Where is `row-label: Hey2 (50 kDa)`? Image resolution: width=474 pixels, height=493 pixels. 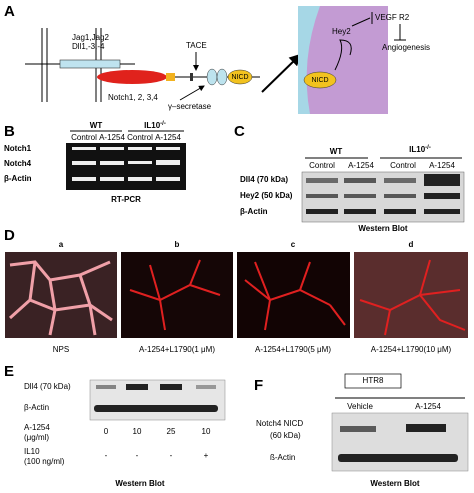
row-label: Hey2 (50 kDa) is located at coordinates (266, 195).